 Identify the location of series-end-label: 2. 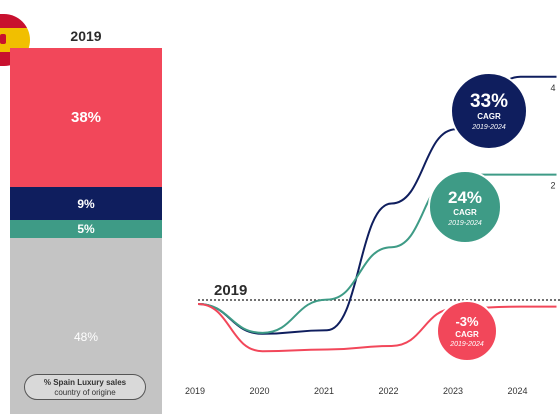
(553, 186).